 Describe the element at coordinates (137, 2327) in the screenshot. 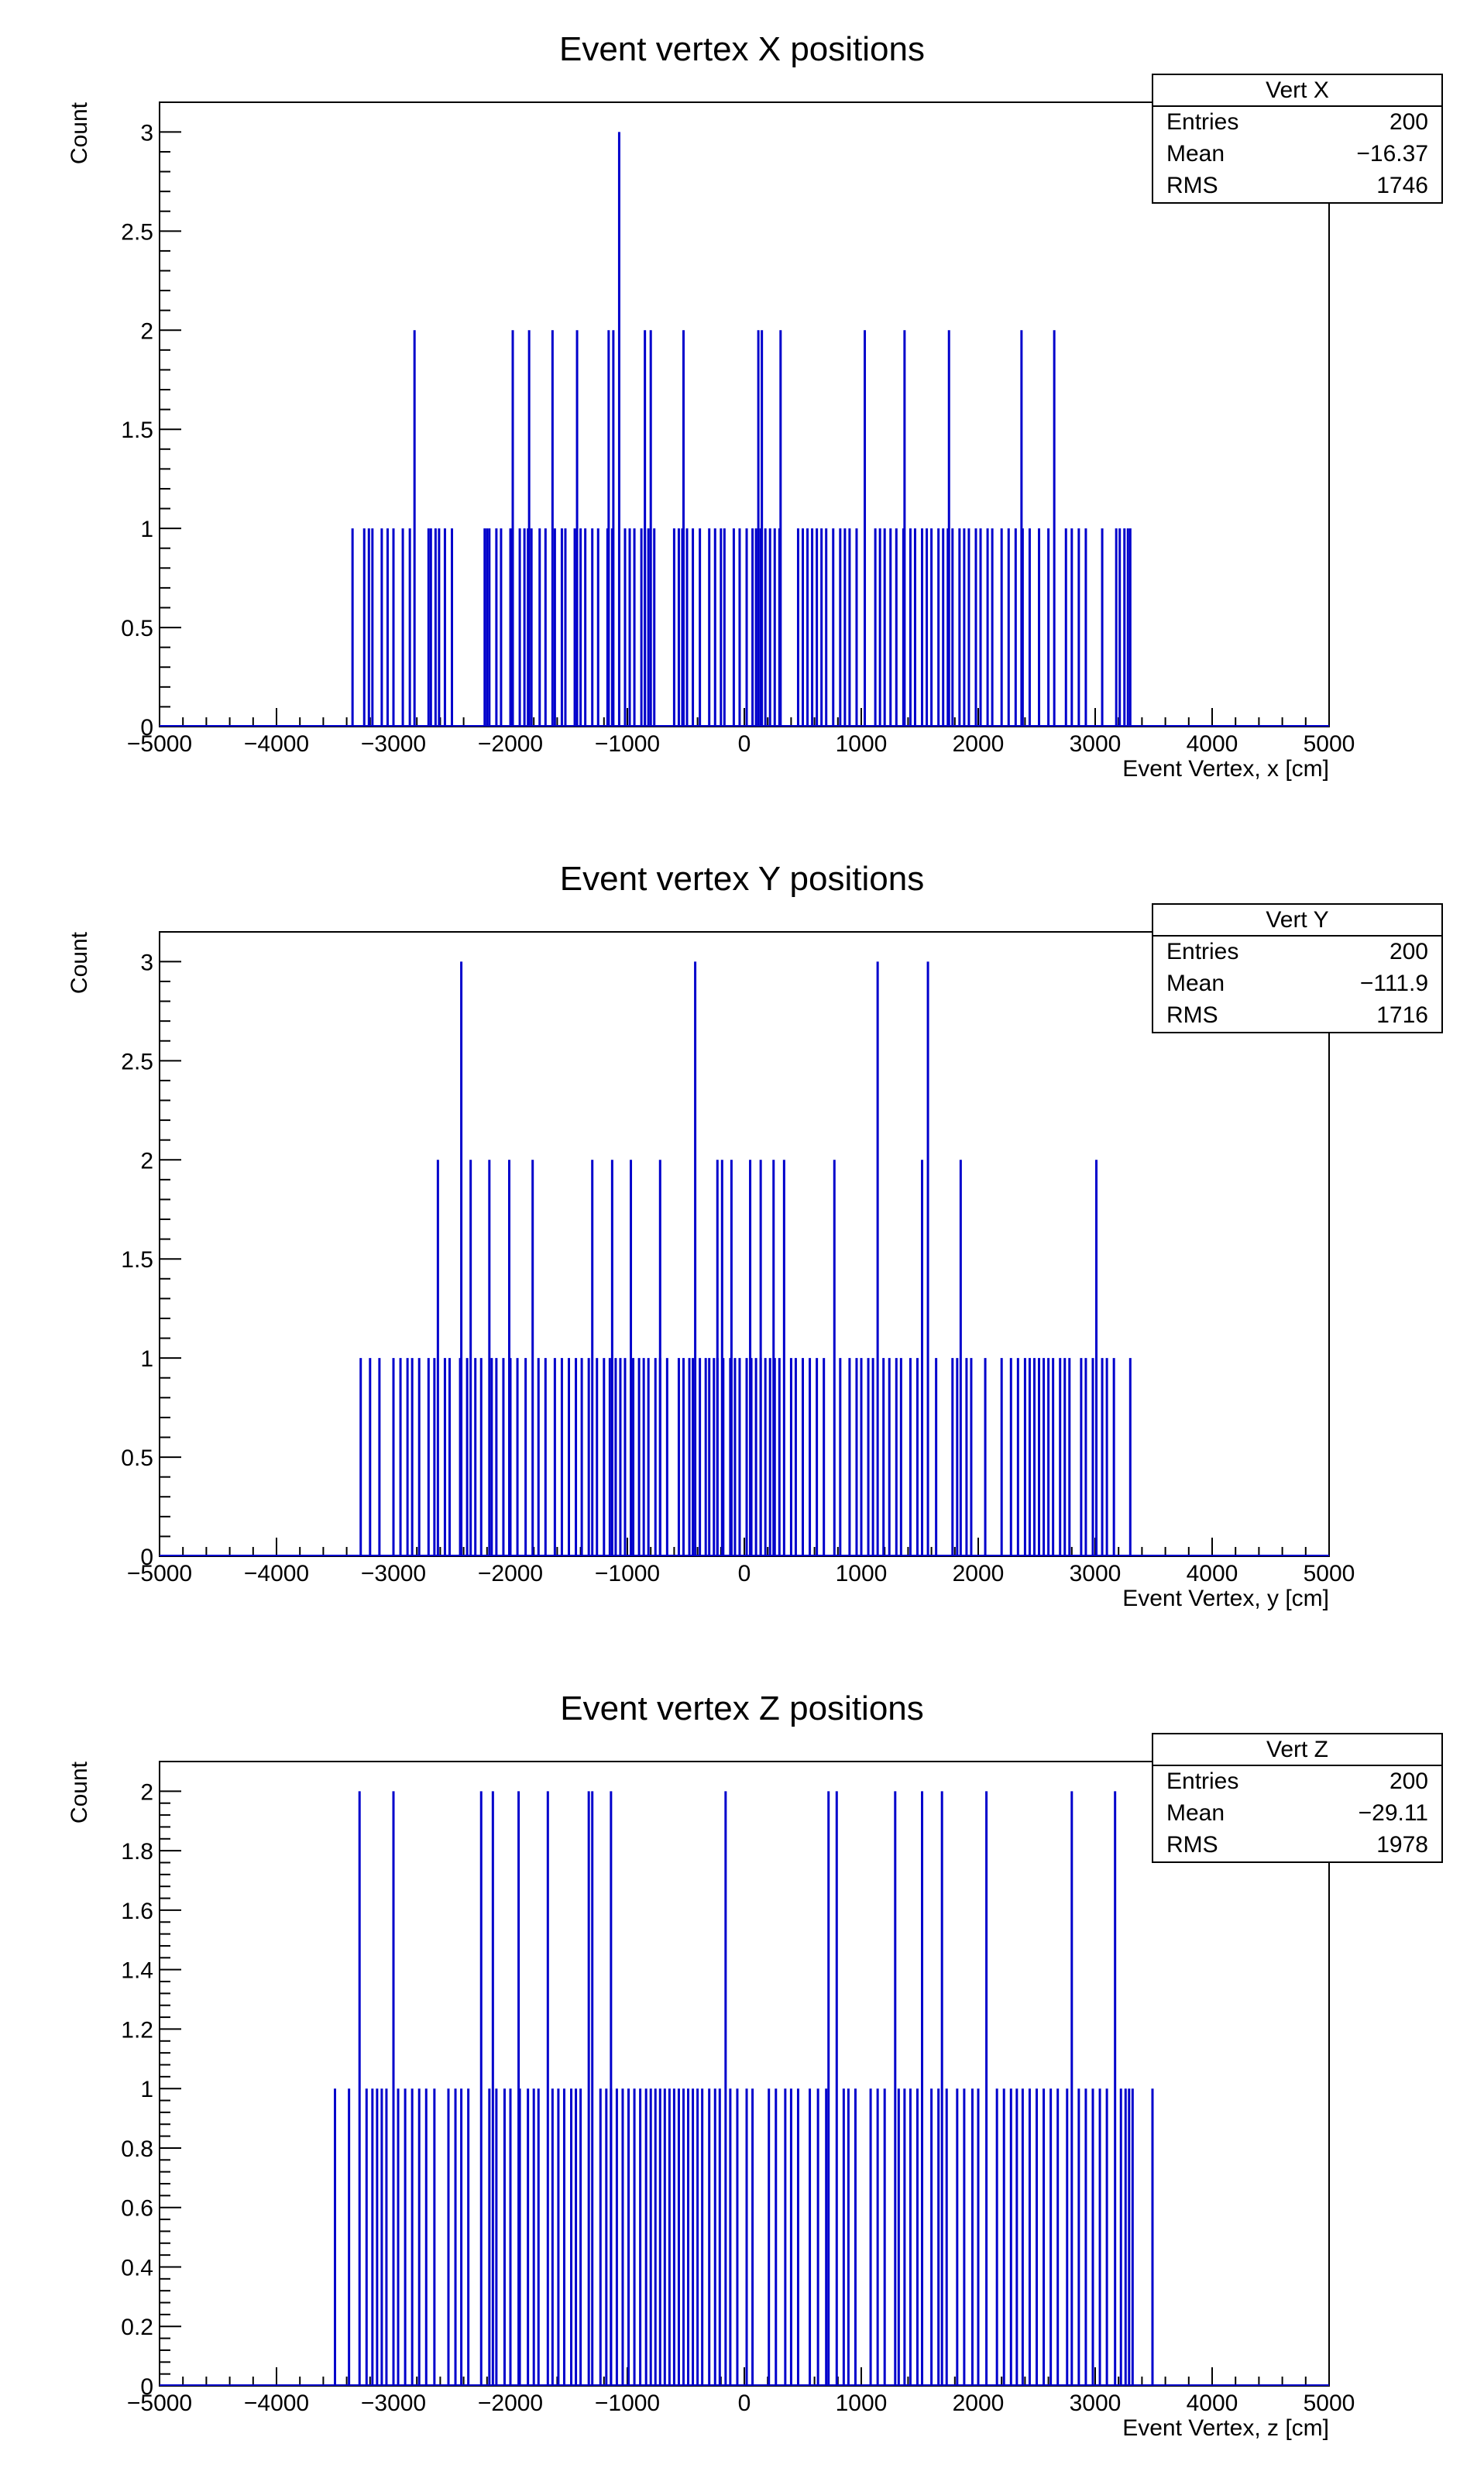

I see `y-tick-label: 0.2` at that location.